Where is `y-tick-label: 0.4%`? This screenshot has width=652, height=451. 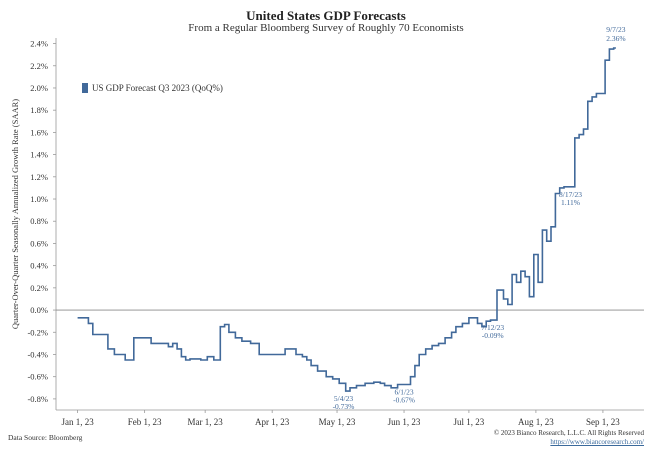 y-tick-label: 0.4% is located at coordinates (39, 266).